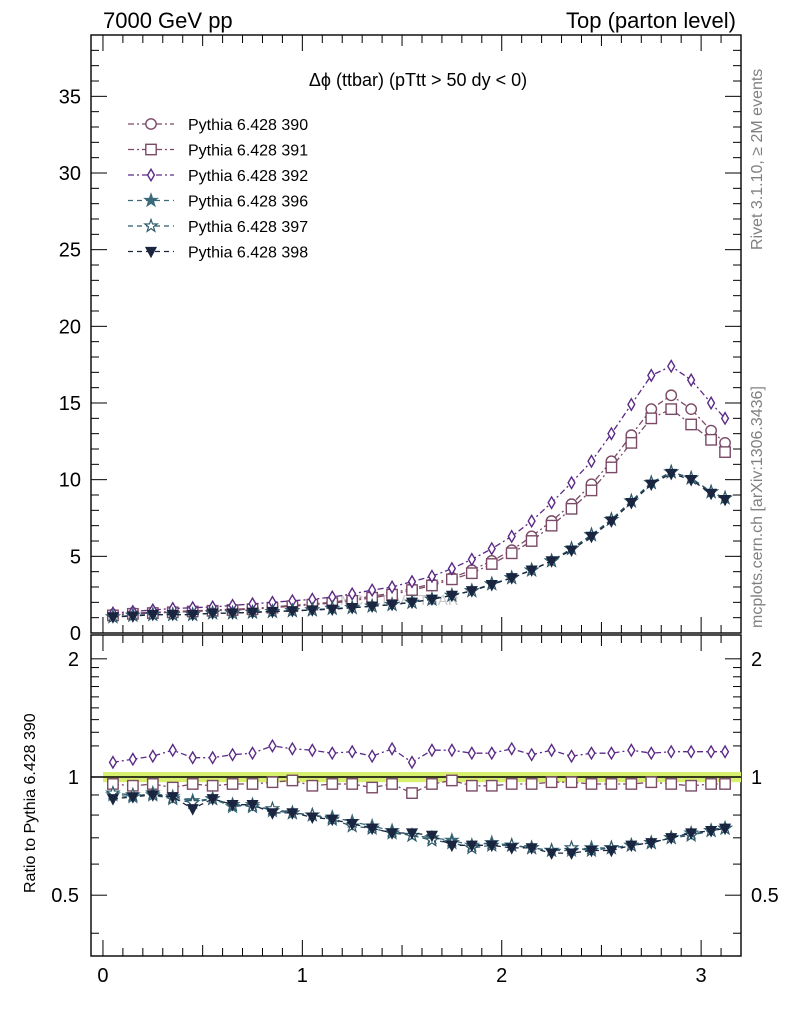 The width and height of the screenshot is (786, 1024). Describe the element at coordinates (70, 481) in the screenshot. I see `y-tick-label: 10` at that location.